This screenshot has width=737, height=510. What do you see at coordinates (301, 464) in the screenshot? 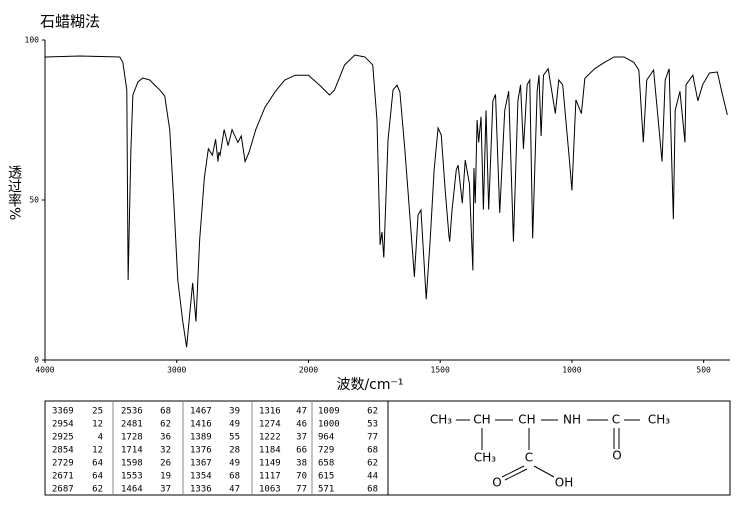
I see `transmittance-cell: 38` at bounding box center [301, 464].